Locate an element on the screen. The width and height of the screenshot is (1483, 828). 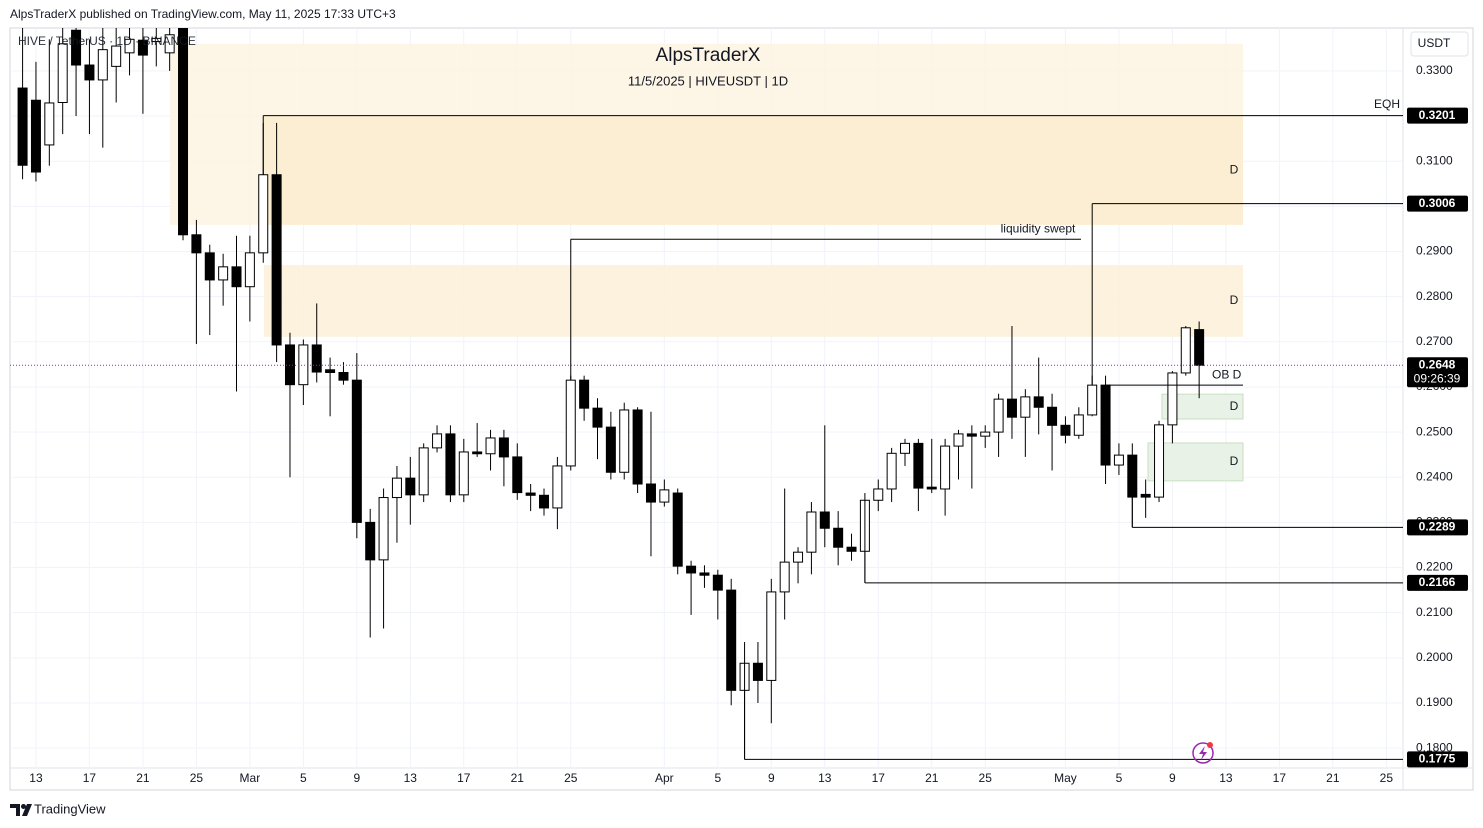
price-tag-label: 0.3201 is located at coordinates (1437, 115).